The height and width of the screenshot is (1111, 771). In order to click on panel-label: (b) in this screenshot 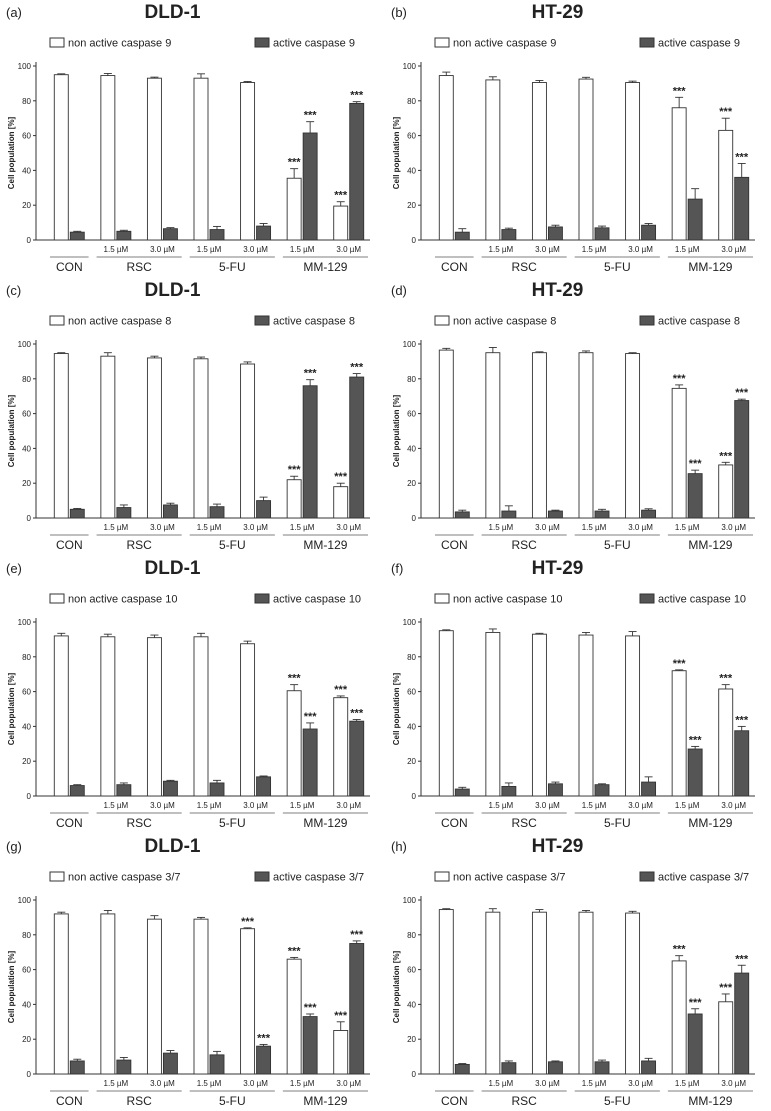, I will do `click(399, 12)`.